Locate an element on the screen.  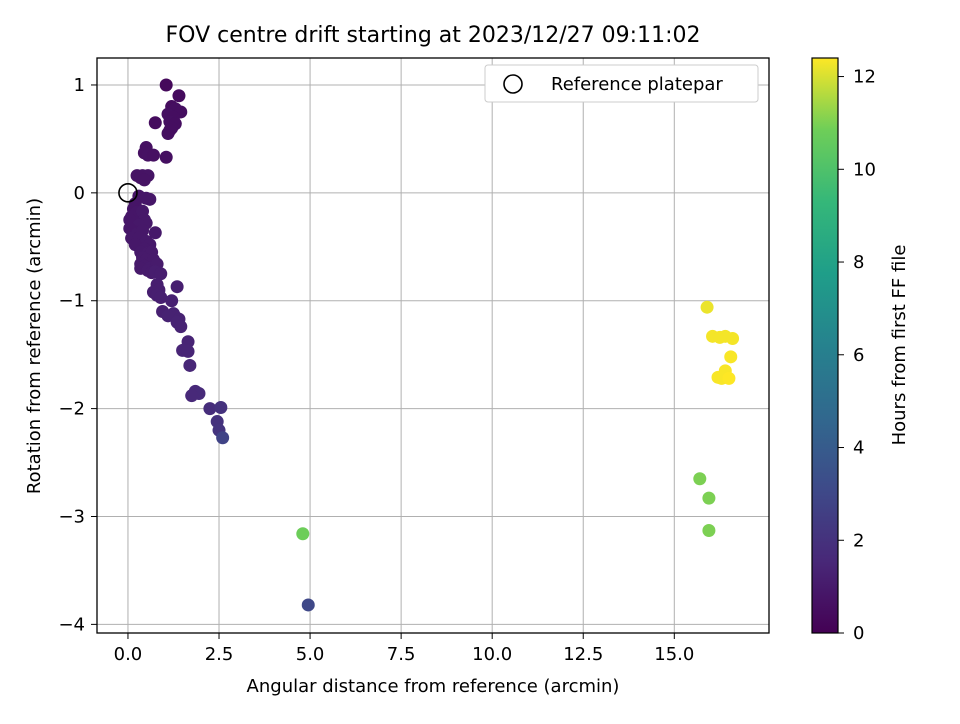
y-tick-label: −3 is located at coordinates (71, 516).